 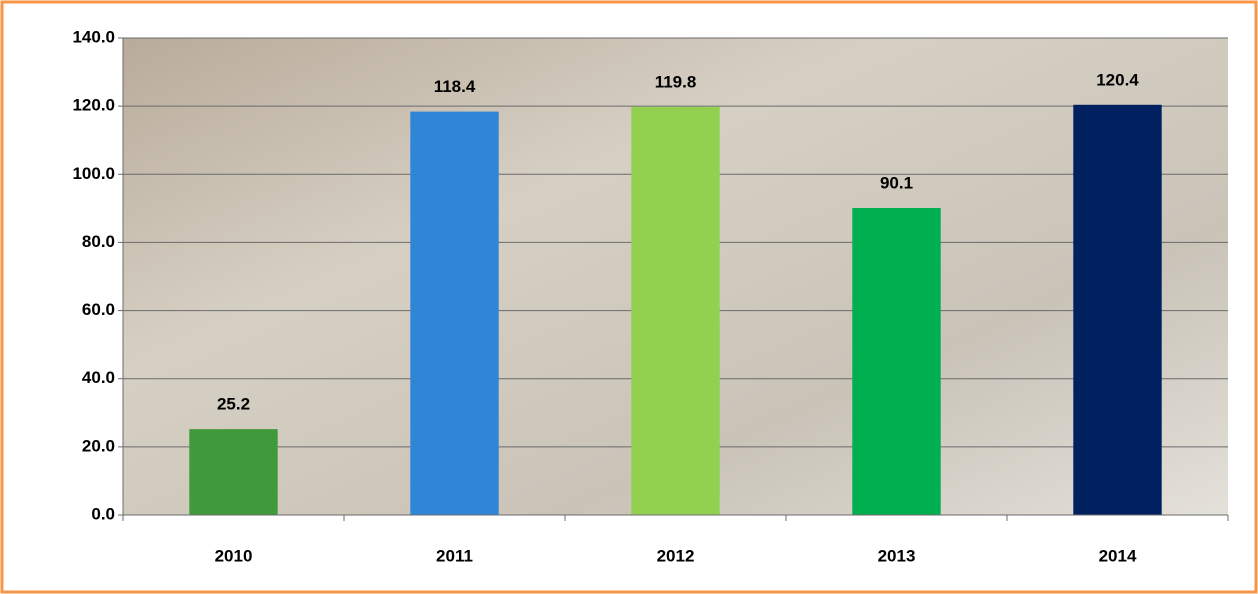 I want to click on y-tick-label: 120.0, so click(x=93, y=105).